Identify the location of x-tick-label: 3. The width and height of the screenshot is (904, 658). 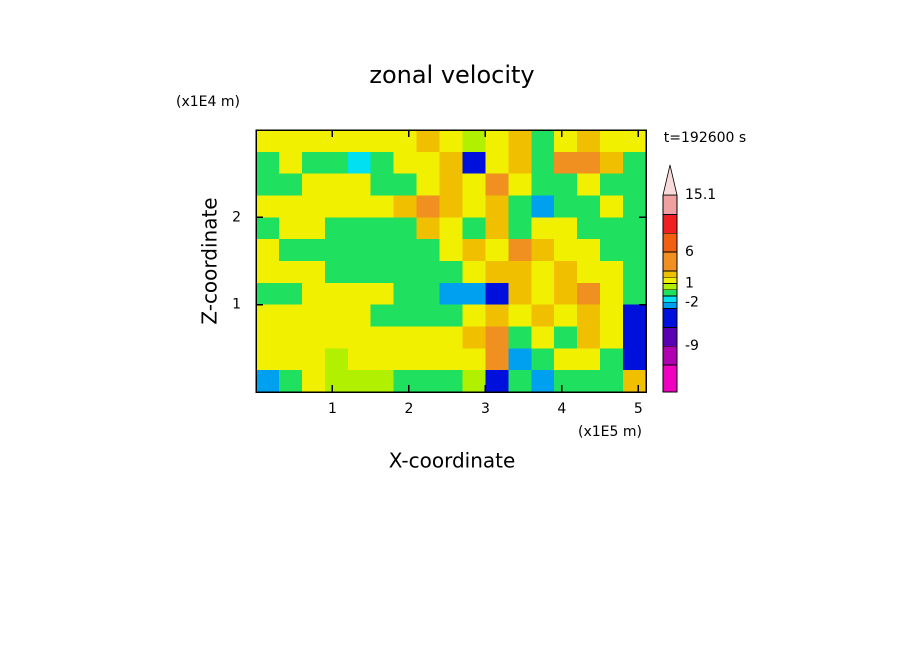
(485, 409).